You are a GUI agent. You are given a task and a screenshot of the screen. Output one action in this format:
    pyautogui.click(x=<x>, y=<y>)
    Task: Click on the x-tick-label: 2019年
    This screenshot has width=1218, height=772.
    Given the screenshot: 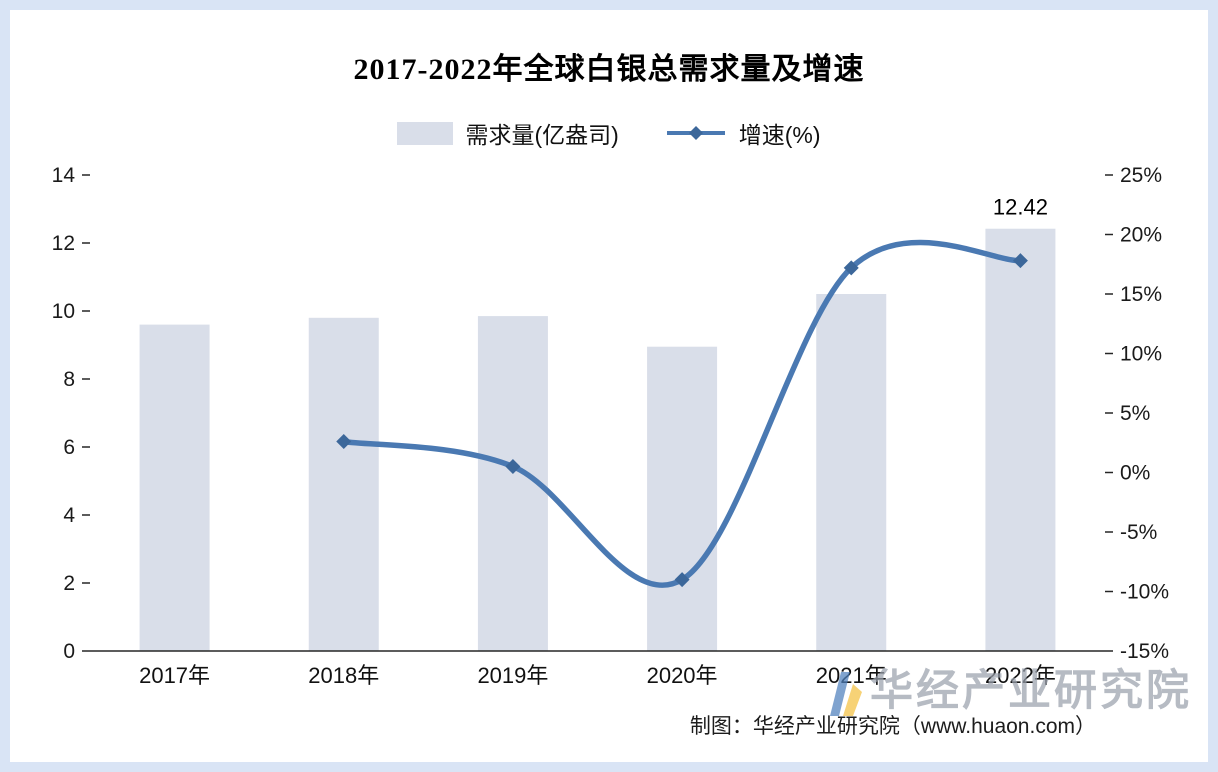 What is the action you would take?
    pyautogui.click(x=512, y=675)
    